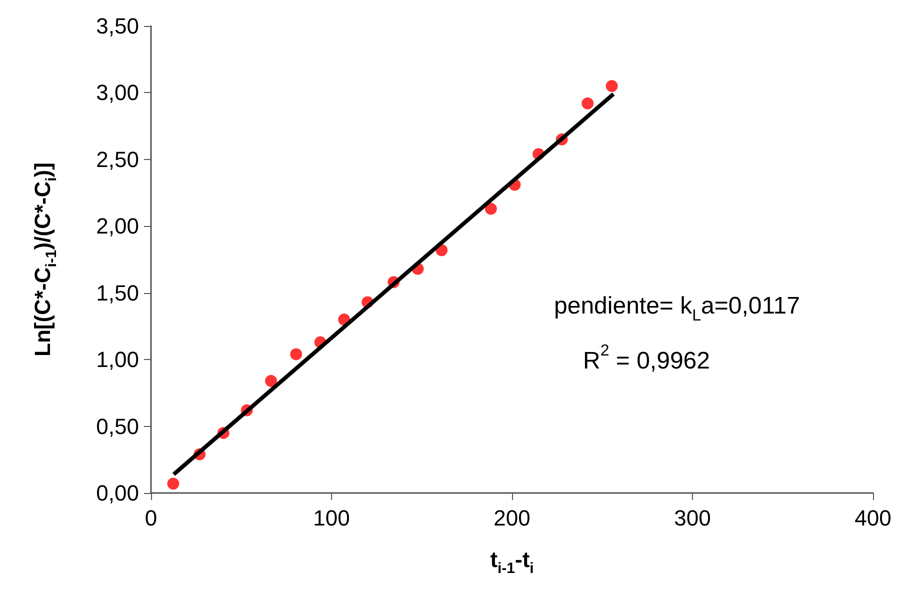 The width and height of the screenshot is (905, 601). What do you see at coordinates (117, 359) in the screenshot?
I see `y-tick-label: 1,00` at bounding box center [117, 359].